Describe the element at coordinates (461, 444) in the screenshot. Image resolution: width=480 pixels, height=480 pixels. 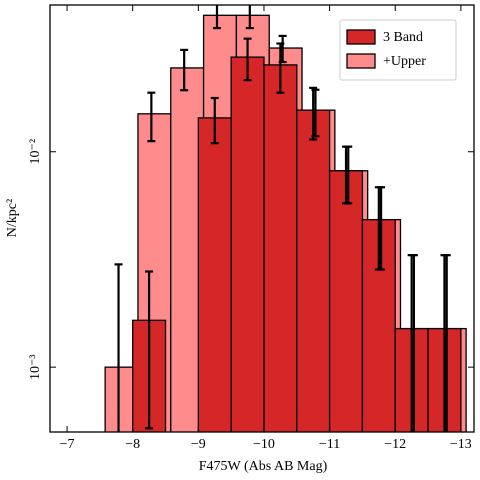
I see `x-tick-label: −13` at that location.